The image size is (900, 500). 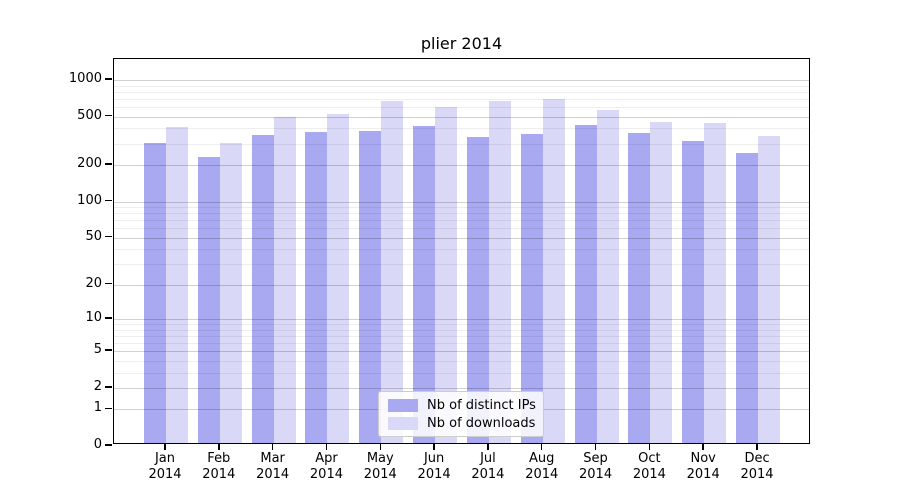 I want to click on bar-downloads-feb, so click(x=230, y=293).